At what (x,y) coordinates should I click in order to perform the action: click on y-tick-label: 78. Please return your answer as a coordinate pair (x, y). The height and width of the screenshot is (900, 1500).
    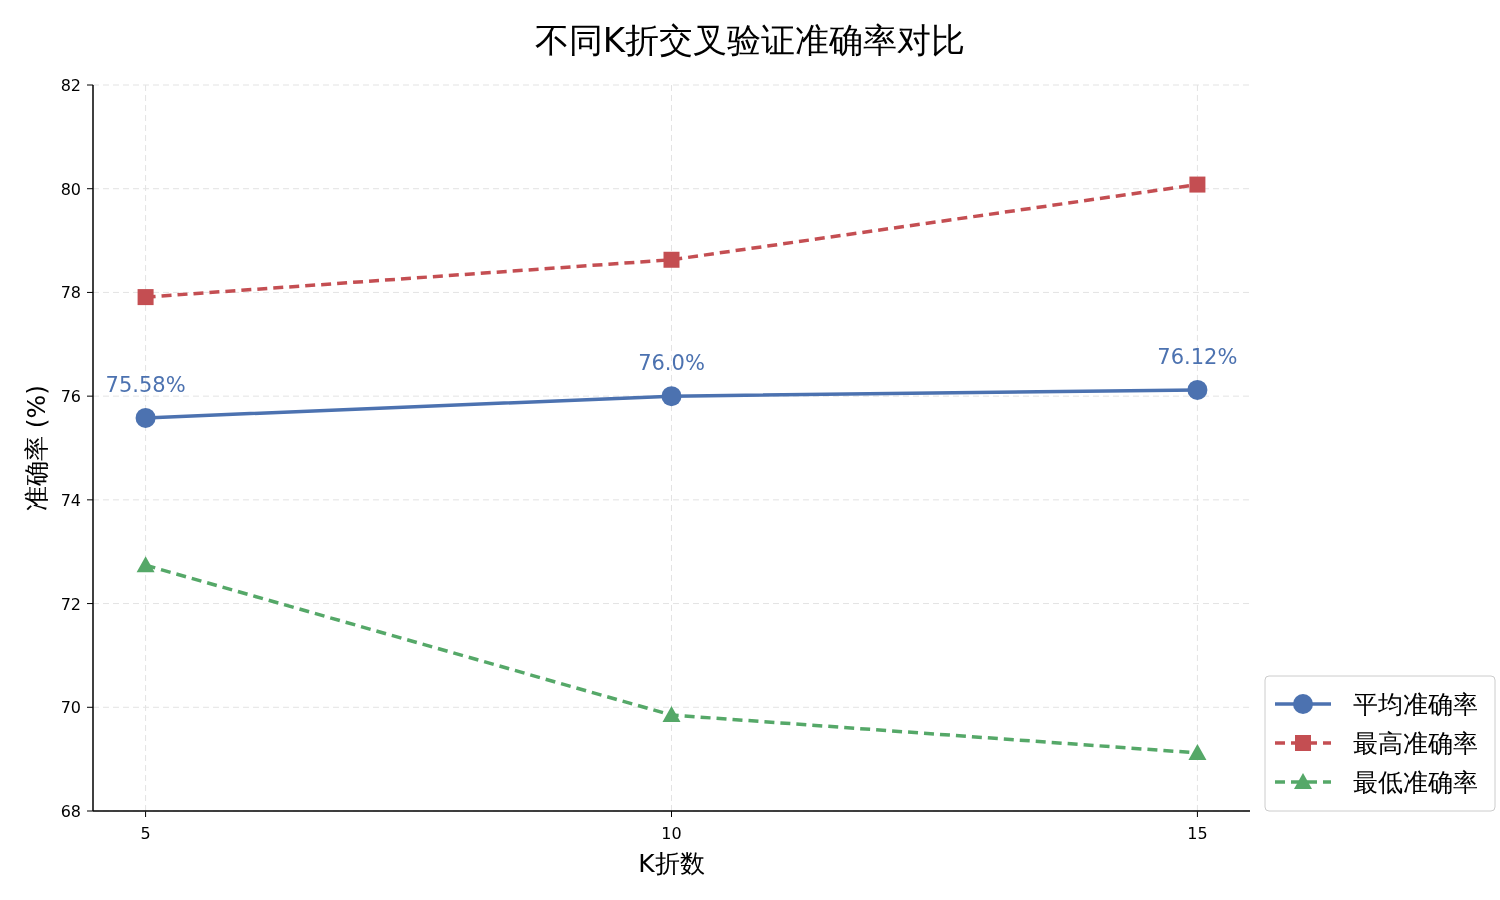
    Looking at the image, I should click on (70, 293).